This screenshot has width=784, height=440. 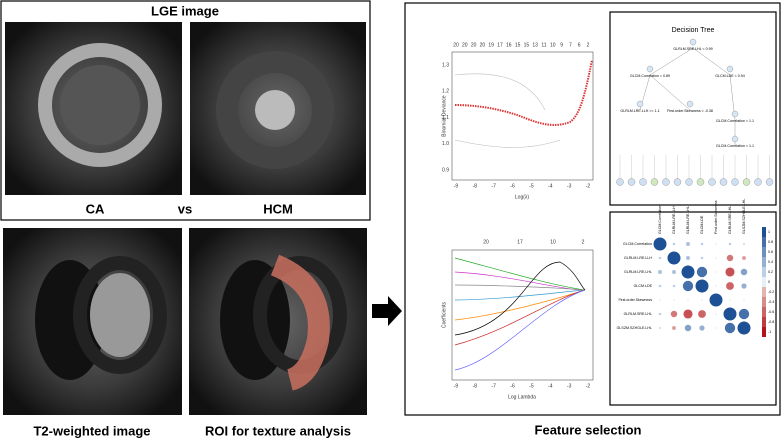 I want to click on col-label: GLCM.Correlation, so click(x=660, y=219).